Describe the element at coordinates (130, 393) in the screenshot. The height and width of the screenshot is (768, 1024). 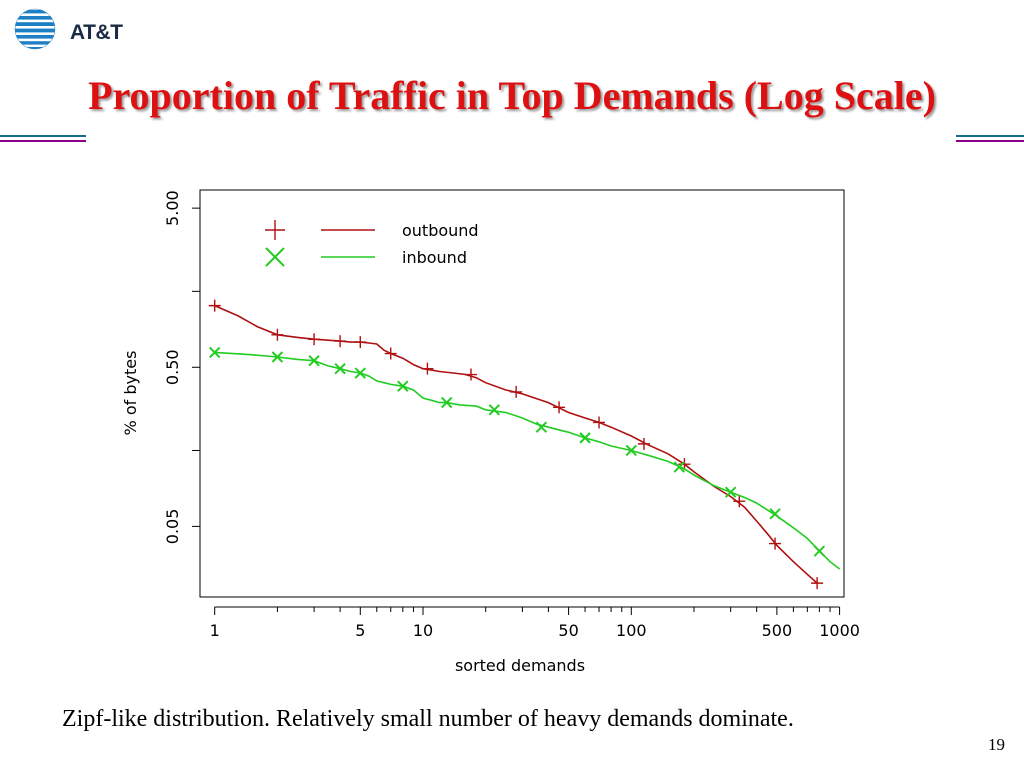
I see `y-axis-label: % of bytes` at that location.